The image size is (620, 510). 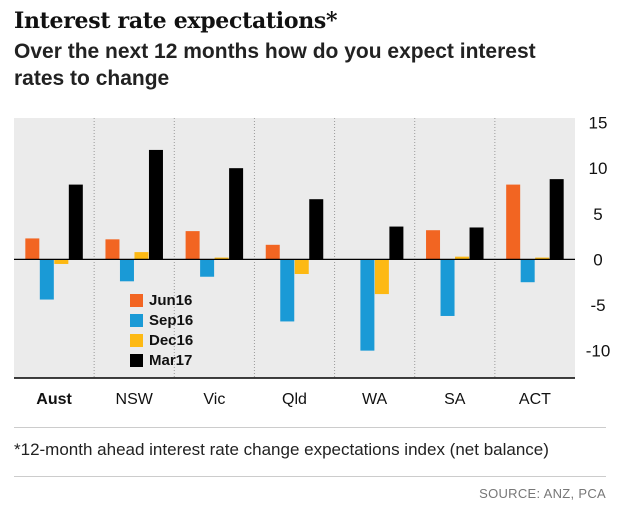 What do you see at coordinates (310, 427) in the screenshot?
I see `footnote-divider` at bounding box center [310, 427].